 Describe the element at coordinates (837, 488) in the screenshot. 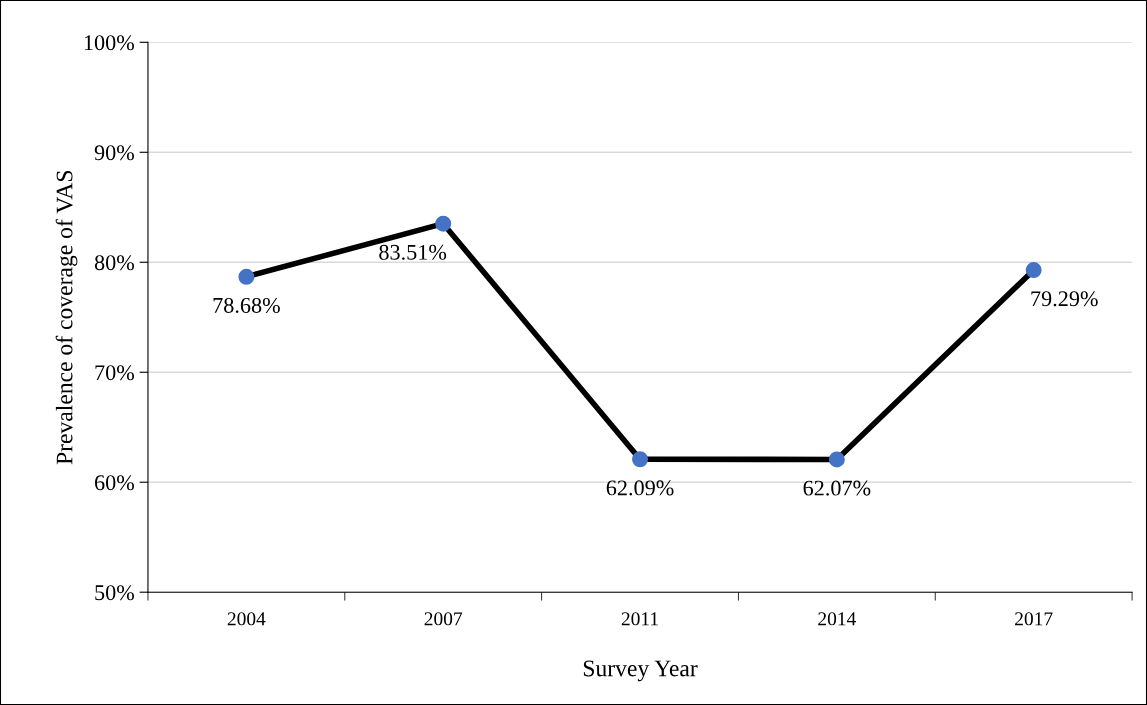

I see `data-label: 62.07%` at that location.